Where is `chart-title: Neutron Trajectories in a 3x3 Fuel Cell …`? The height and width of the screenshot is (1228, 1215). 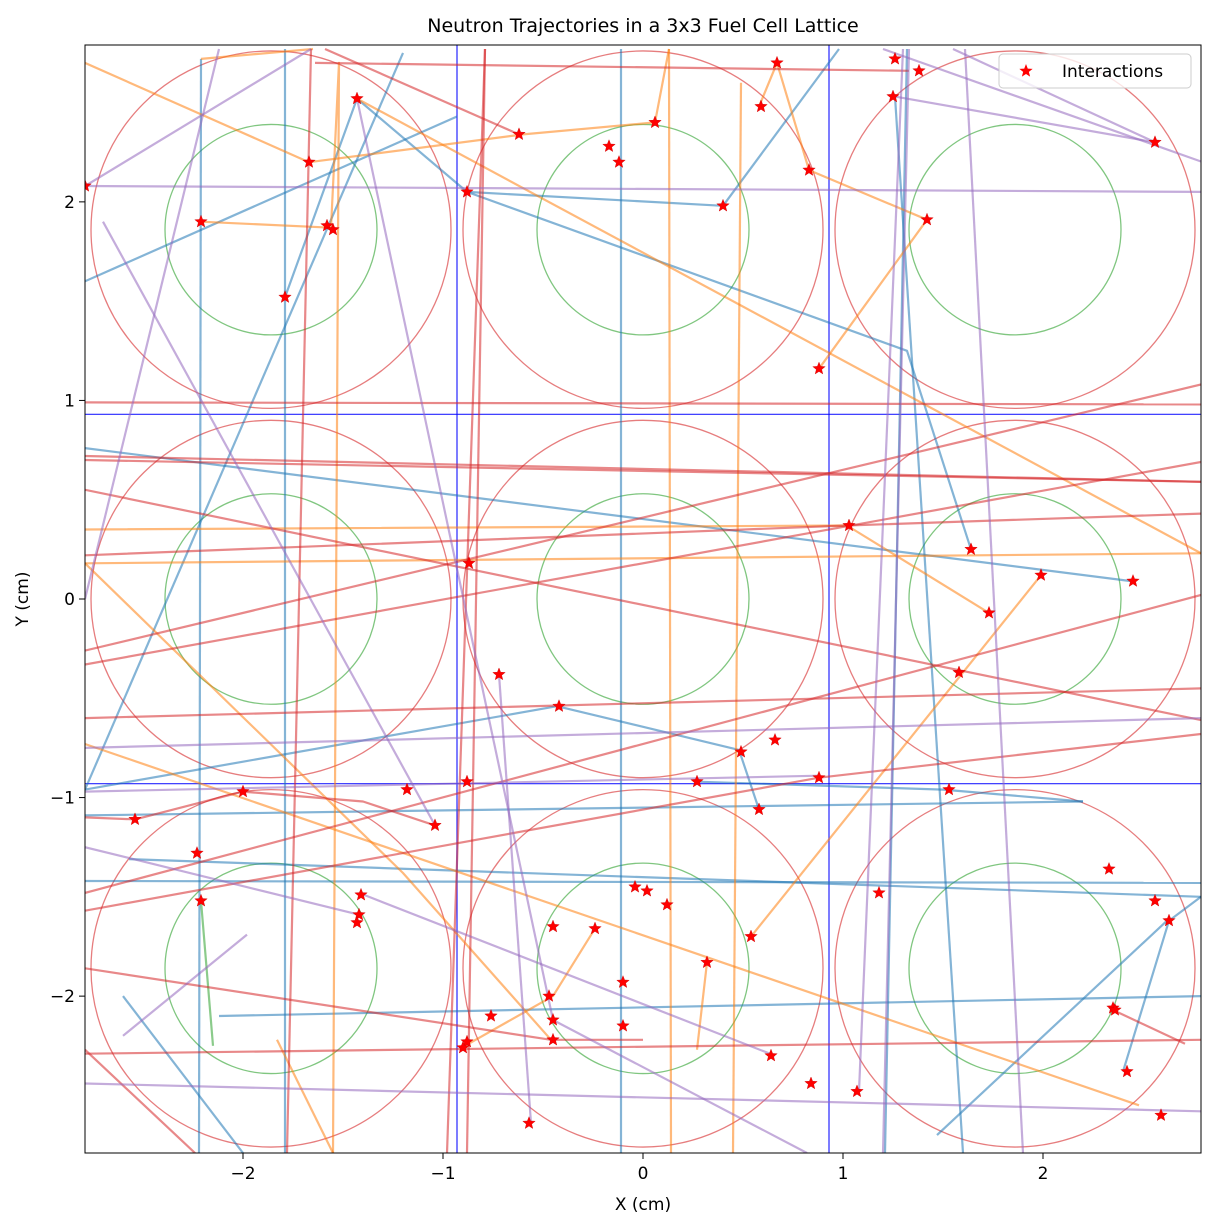
chart-title: Neutron Trajectories in a 3x3 Fuel Cell … is located at coordinates (643, 26).